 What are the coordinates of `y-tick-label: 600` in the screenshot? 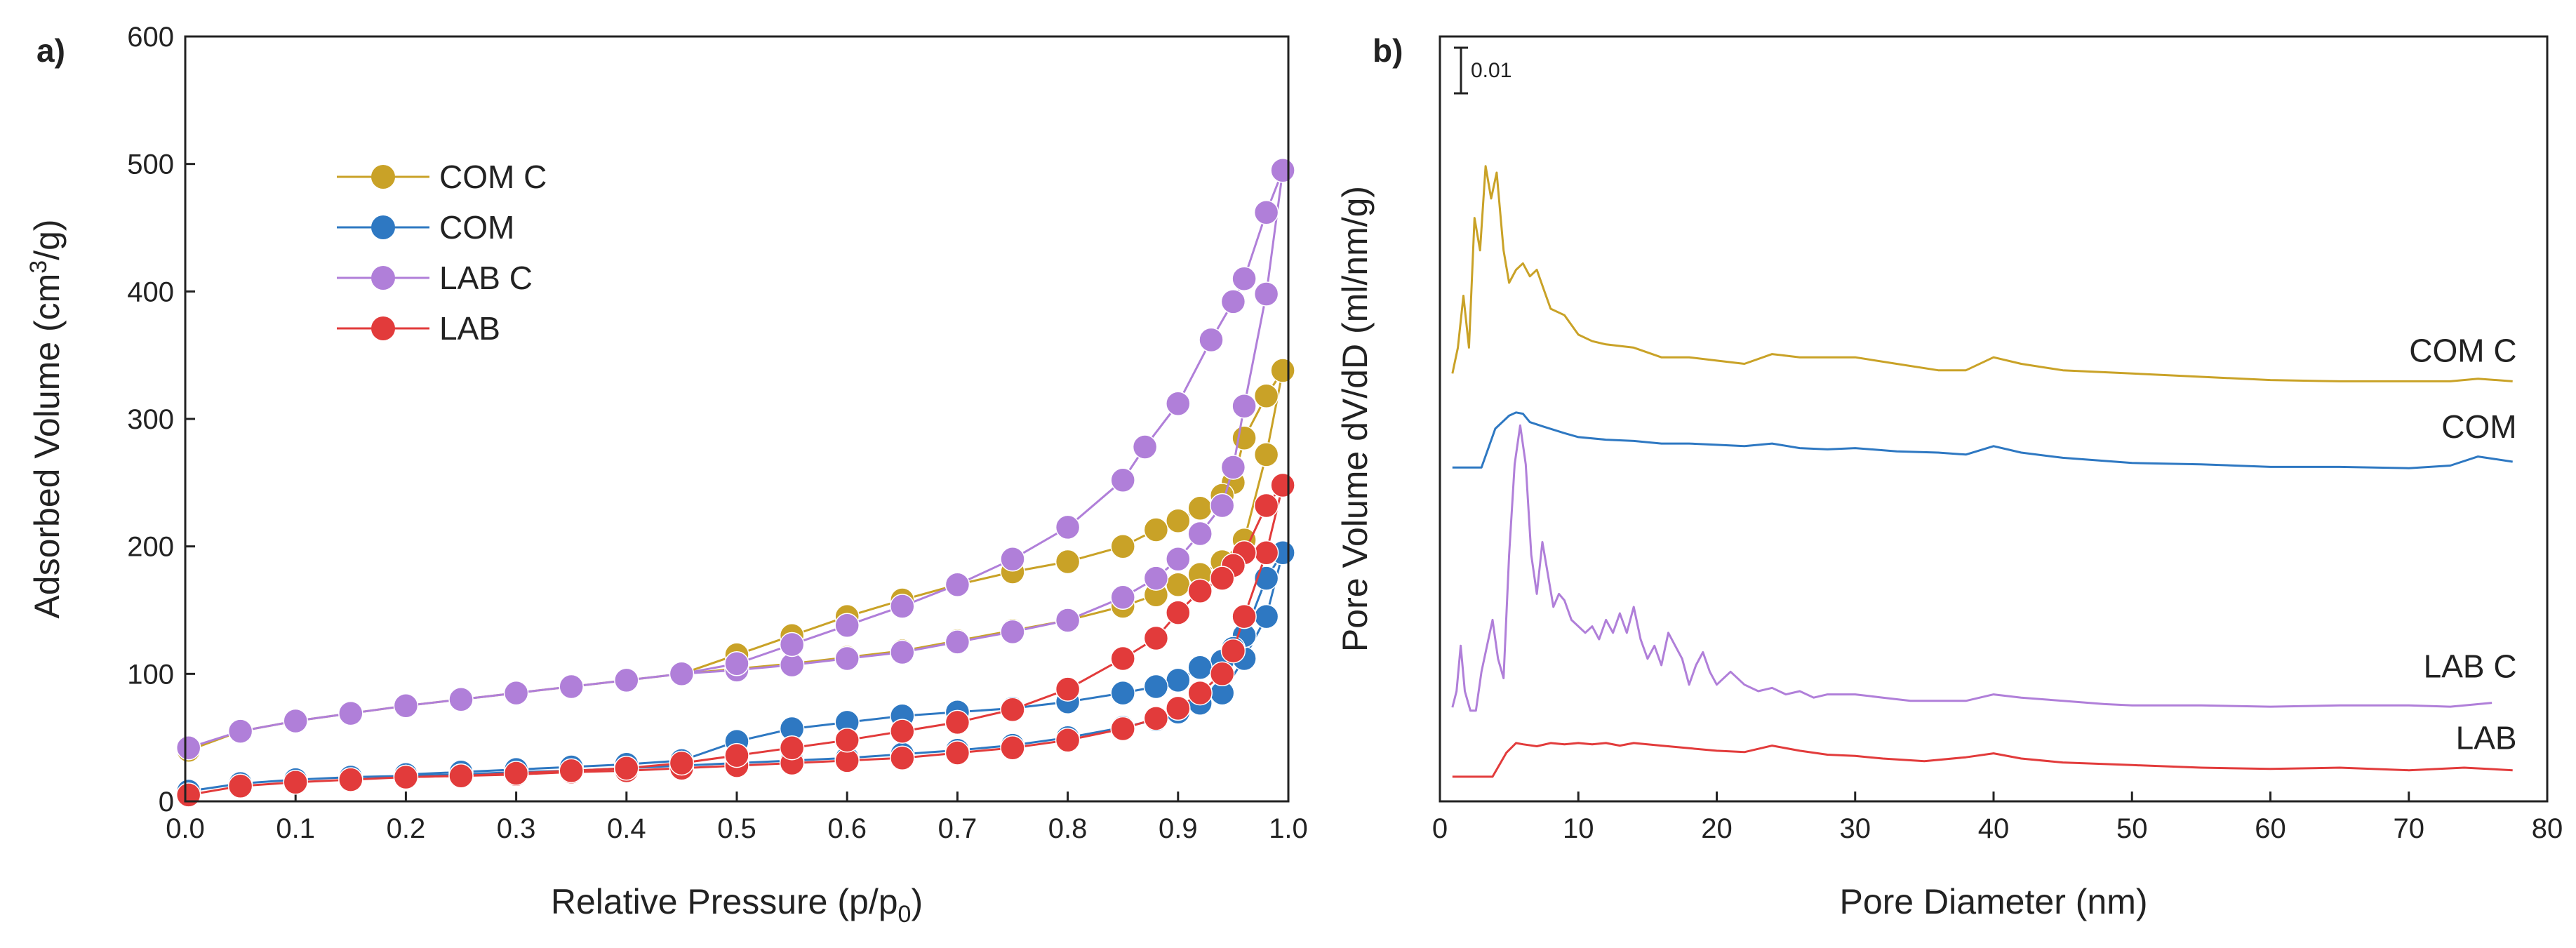 It's located at (150, 37).